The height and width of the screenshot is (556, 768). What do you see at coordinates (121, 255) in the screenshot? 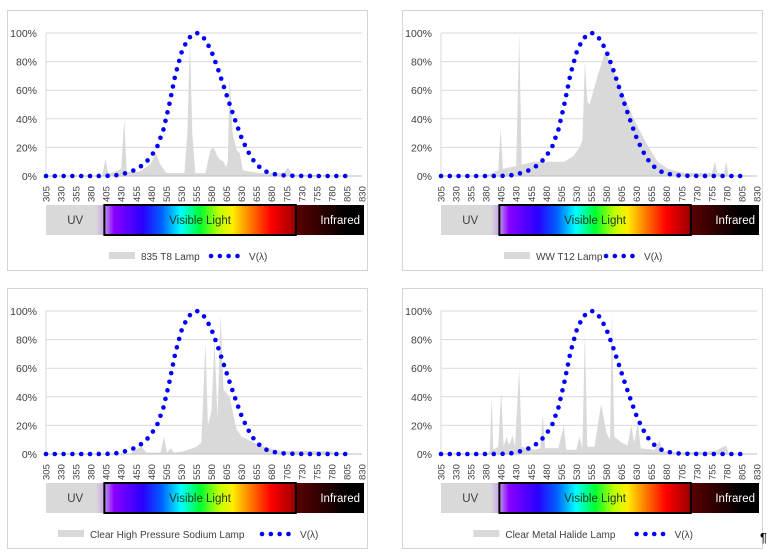
I see `legend-swatch-lamp` at bounding box center [121, 255].